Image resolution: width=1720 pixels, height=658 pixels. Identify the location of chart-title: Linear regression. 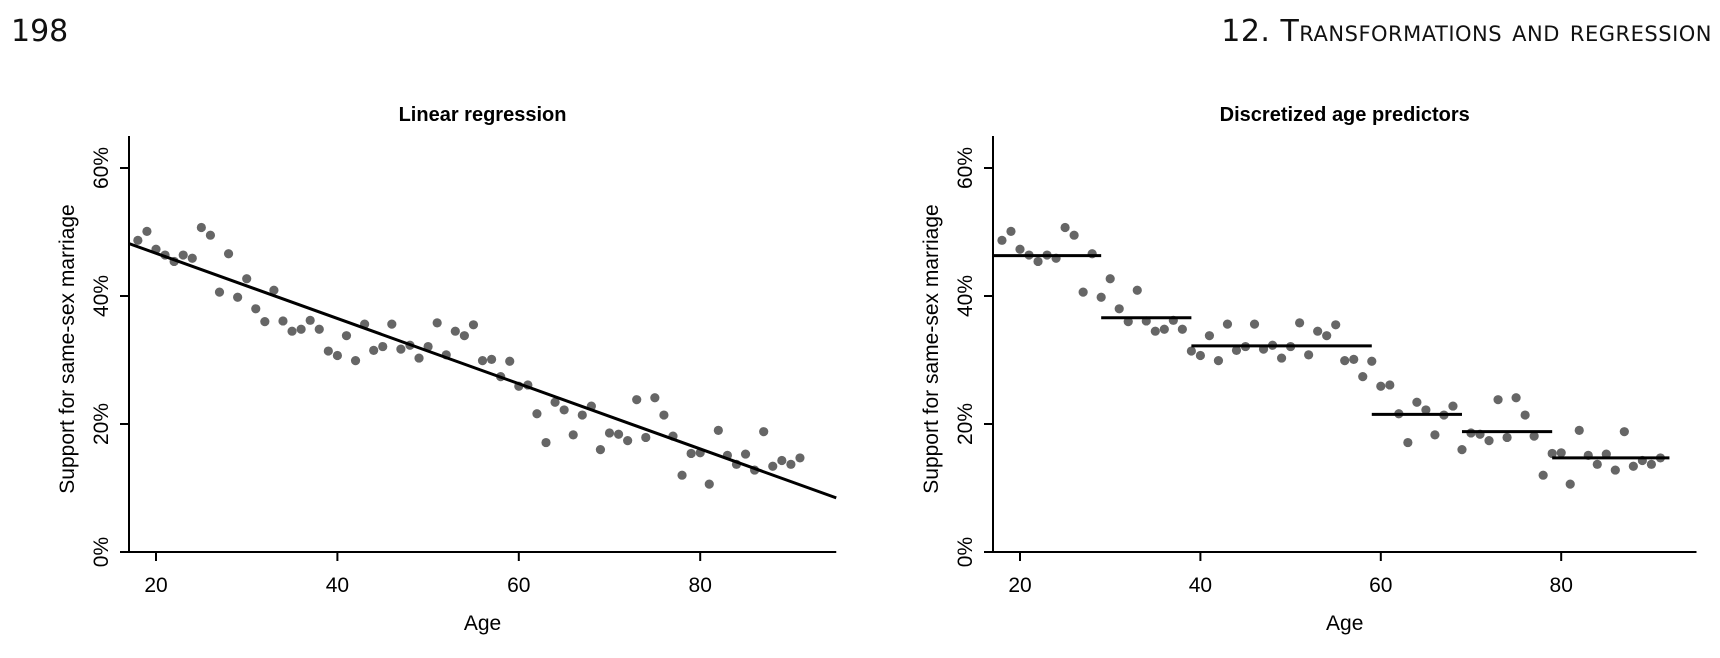
(483, 115).